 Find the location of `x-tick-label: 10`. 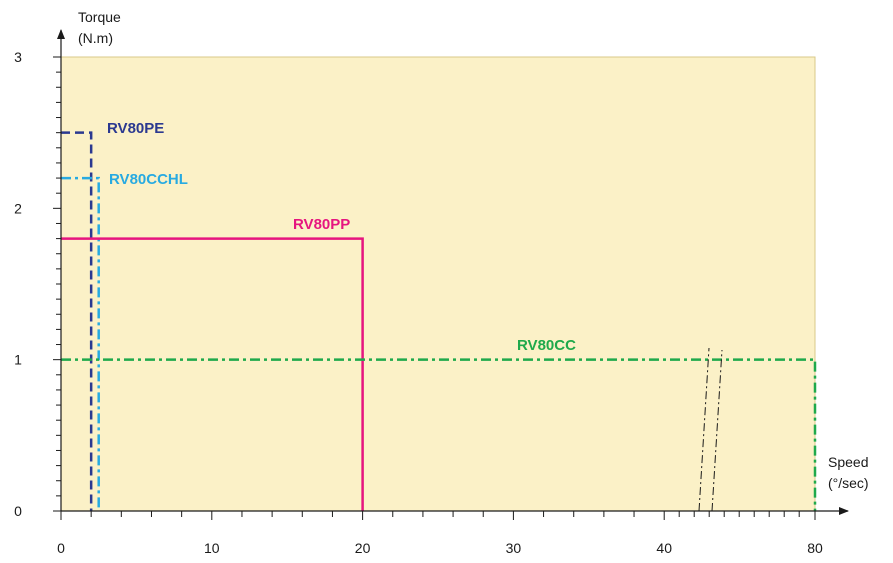

x-tick-label: 10 is located at coordinates (212, 548).